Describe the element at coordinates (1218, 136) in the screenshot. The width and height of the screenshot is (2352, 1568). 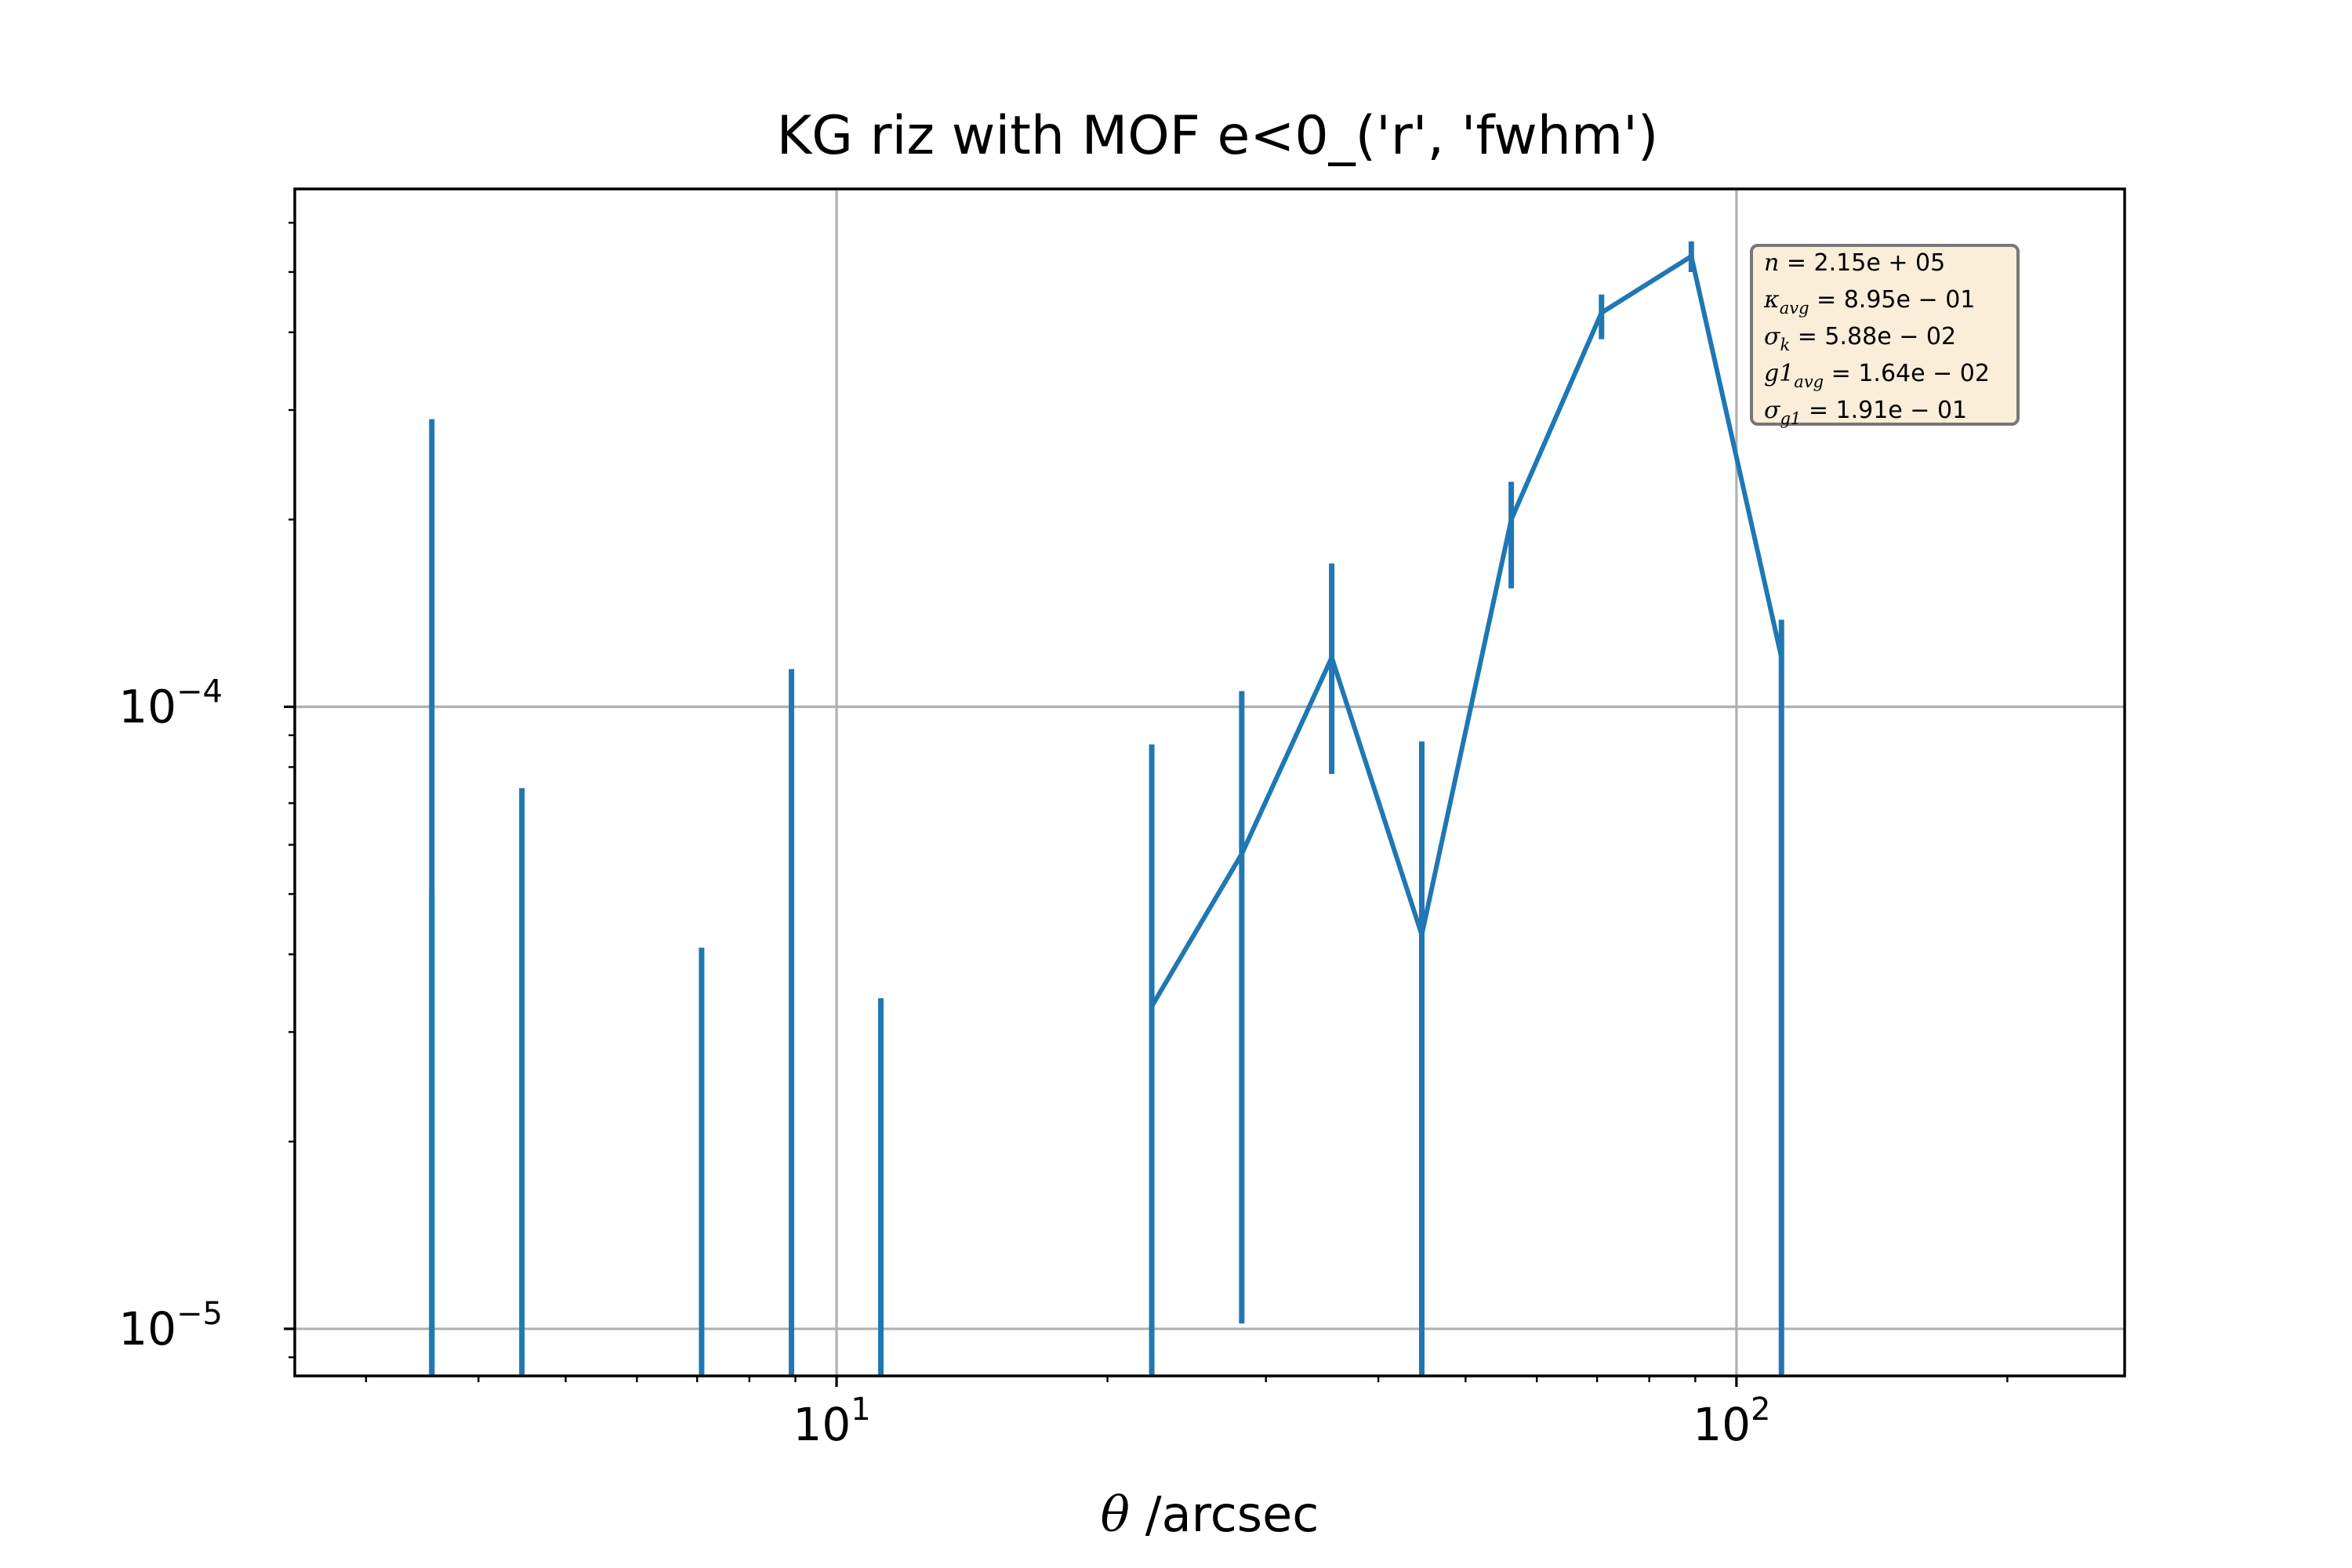
I see `chart-title: KG riz with MOF e<0_('r', 'fwhm')` at that location.